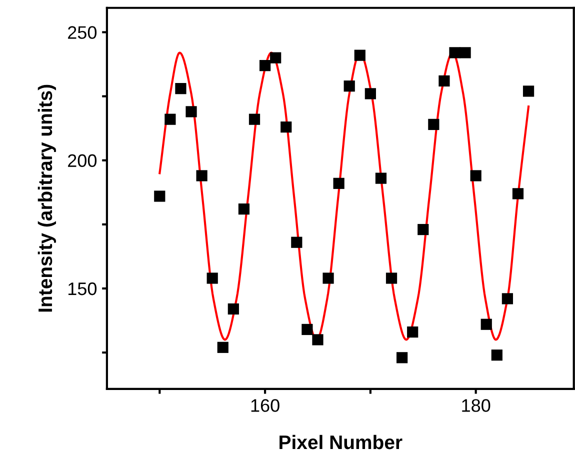  What do you see at coordinates (265, 405) in the screenshot?
I see `x-tick-label: 160` at bounding box center [265, 405].